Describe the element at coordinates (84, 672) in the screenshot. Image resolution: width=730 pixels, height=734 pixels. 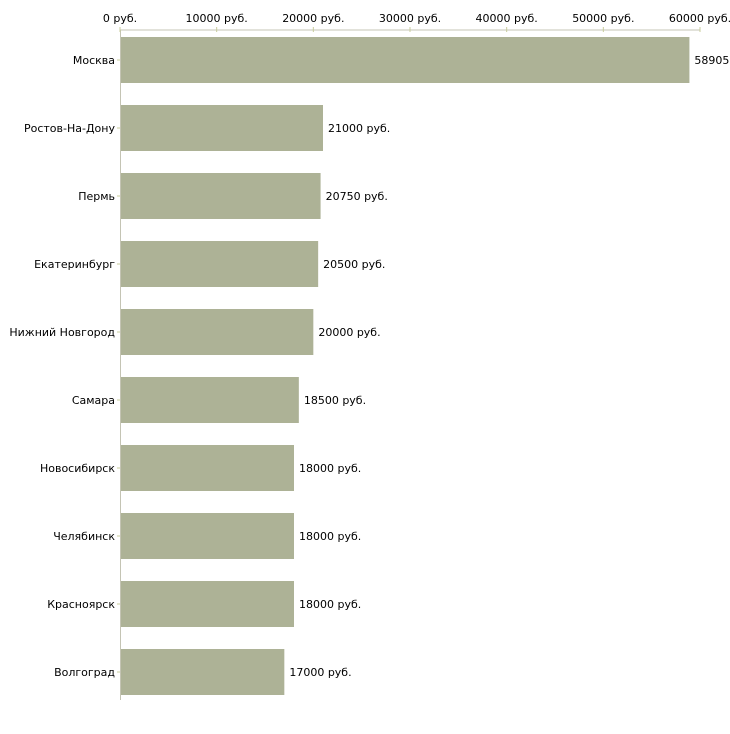
I see `category-label: Волгоград` at that location.